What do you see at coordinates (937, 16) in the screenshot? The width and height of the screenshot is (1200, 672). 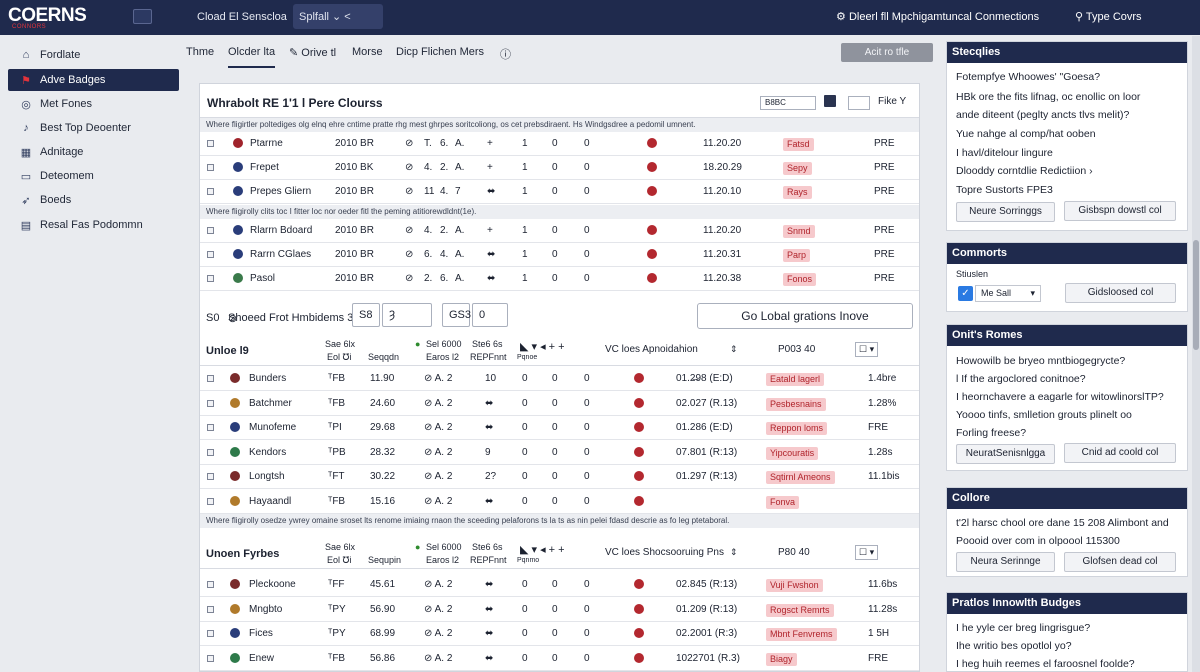 I see `connections-link: ⚙ Dleerl fll Mpchigamtuncal Conmections` at bounding box center [937, 16].